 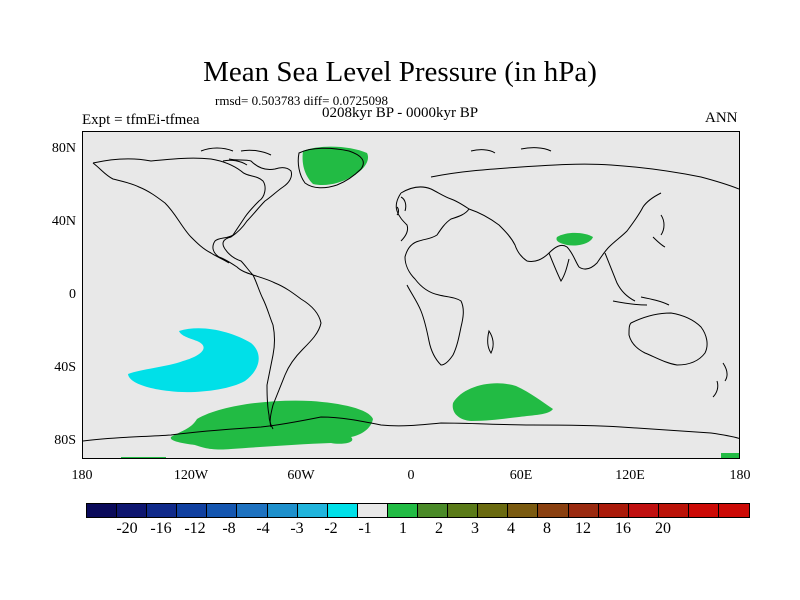 I want to click on stats-label: rmsd= 0.503783 diff= 0.0725098, so click(x=301, y=100).